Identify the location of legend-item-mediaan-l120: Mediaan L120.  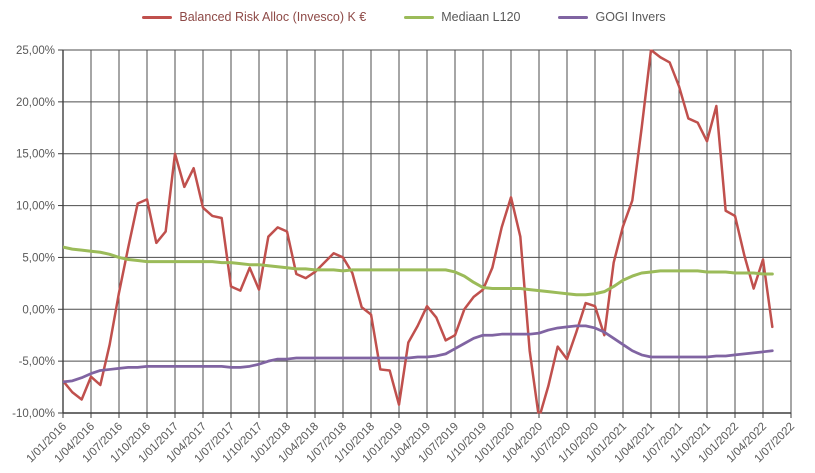
(462, 17).